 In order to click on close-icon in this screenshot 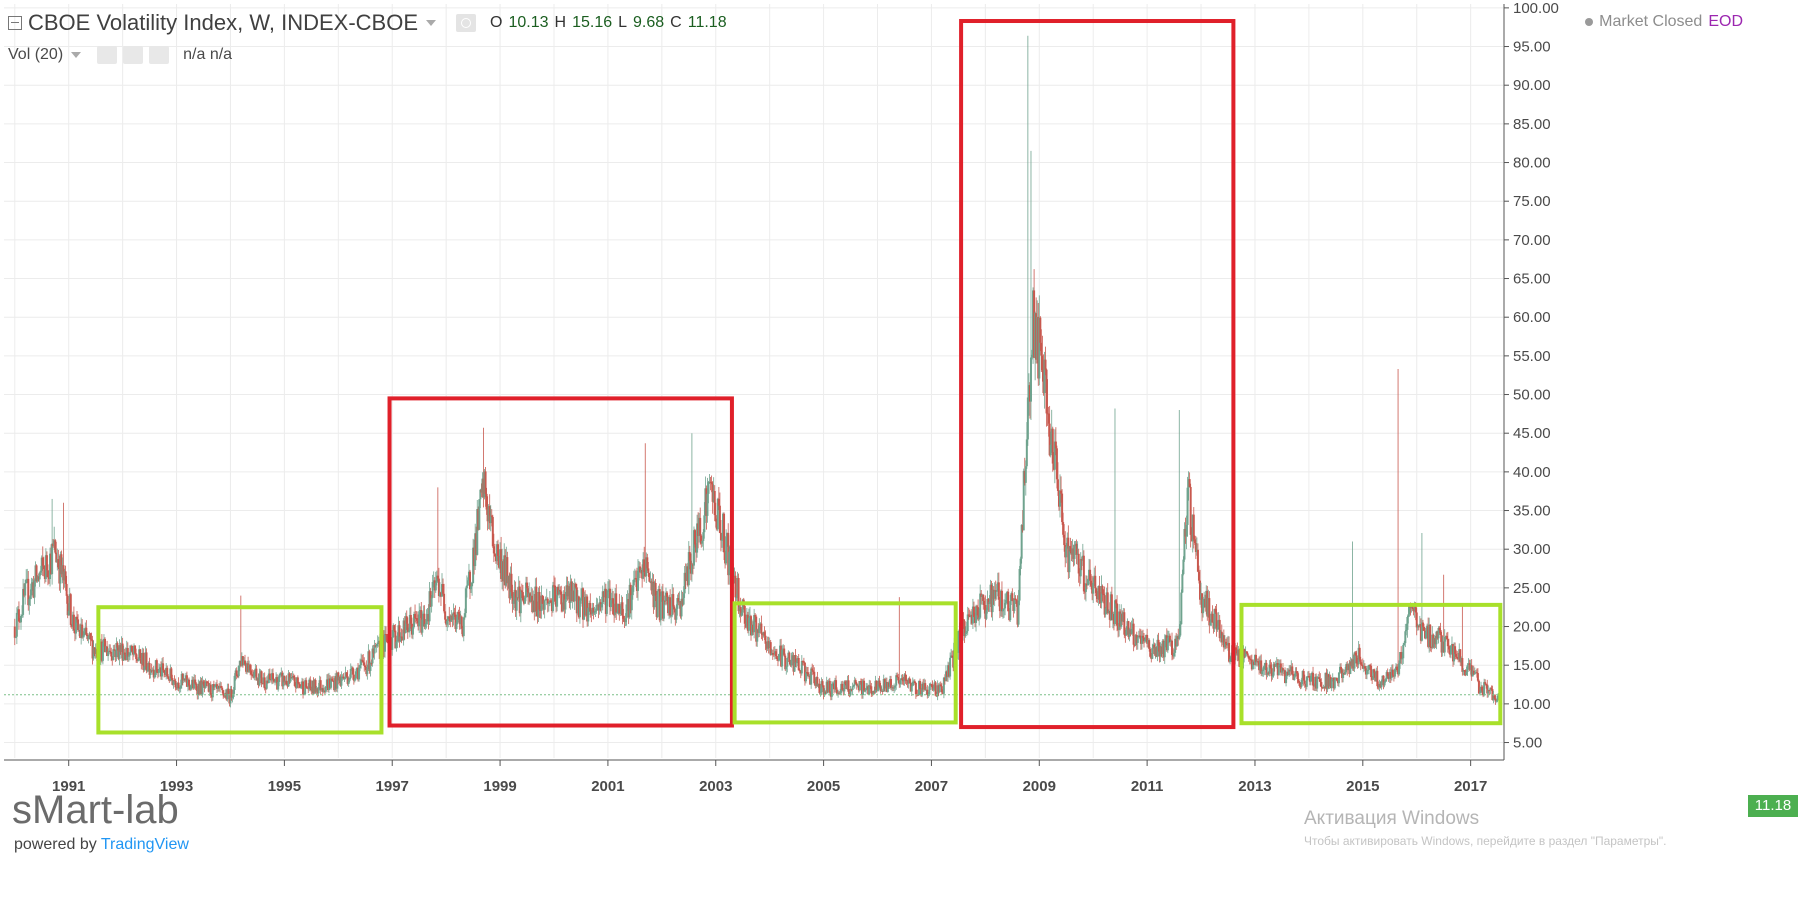, I will do `click(159, 55)`.